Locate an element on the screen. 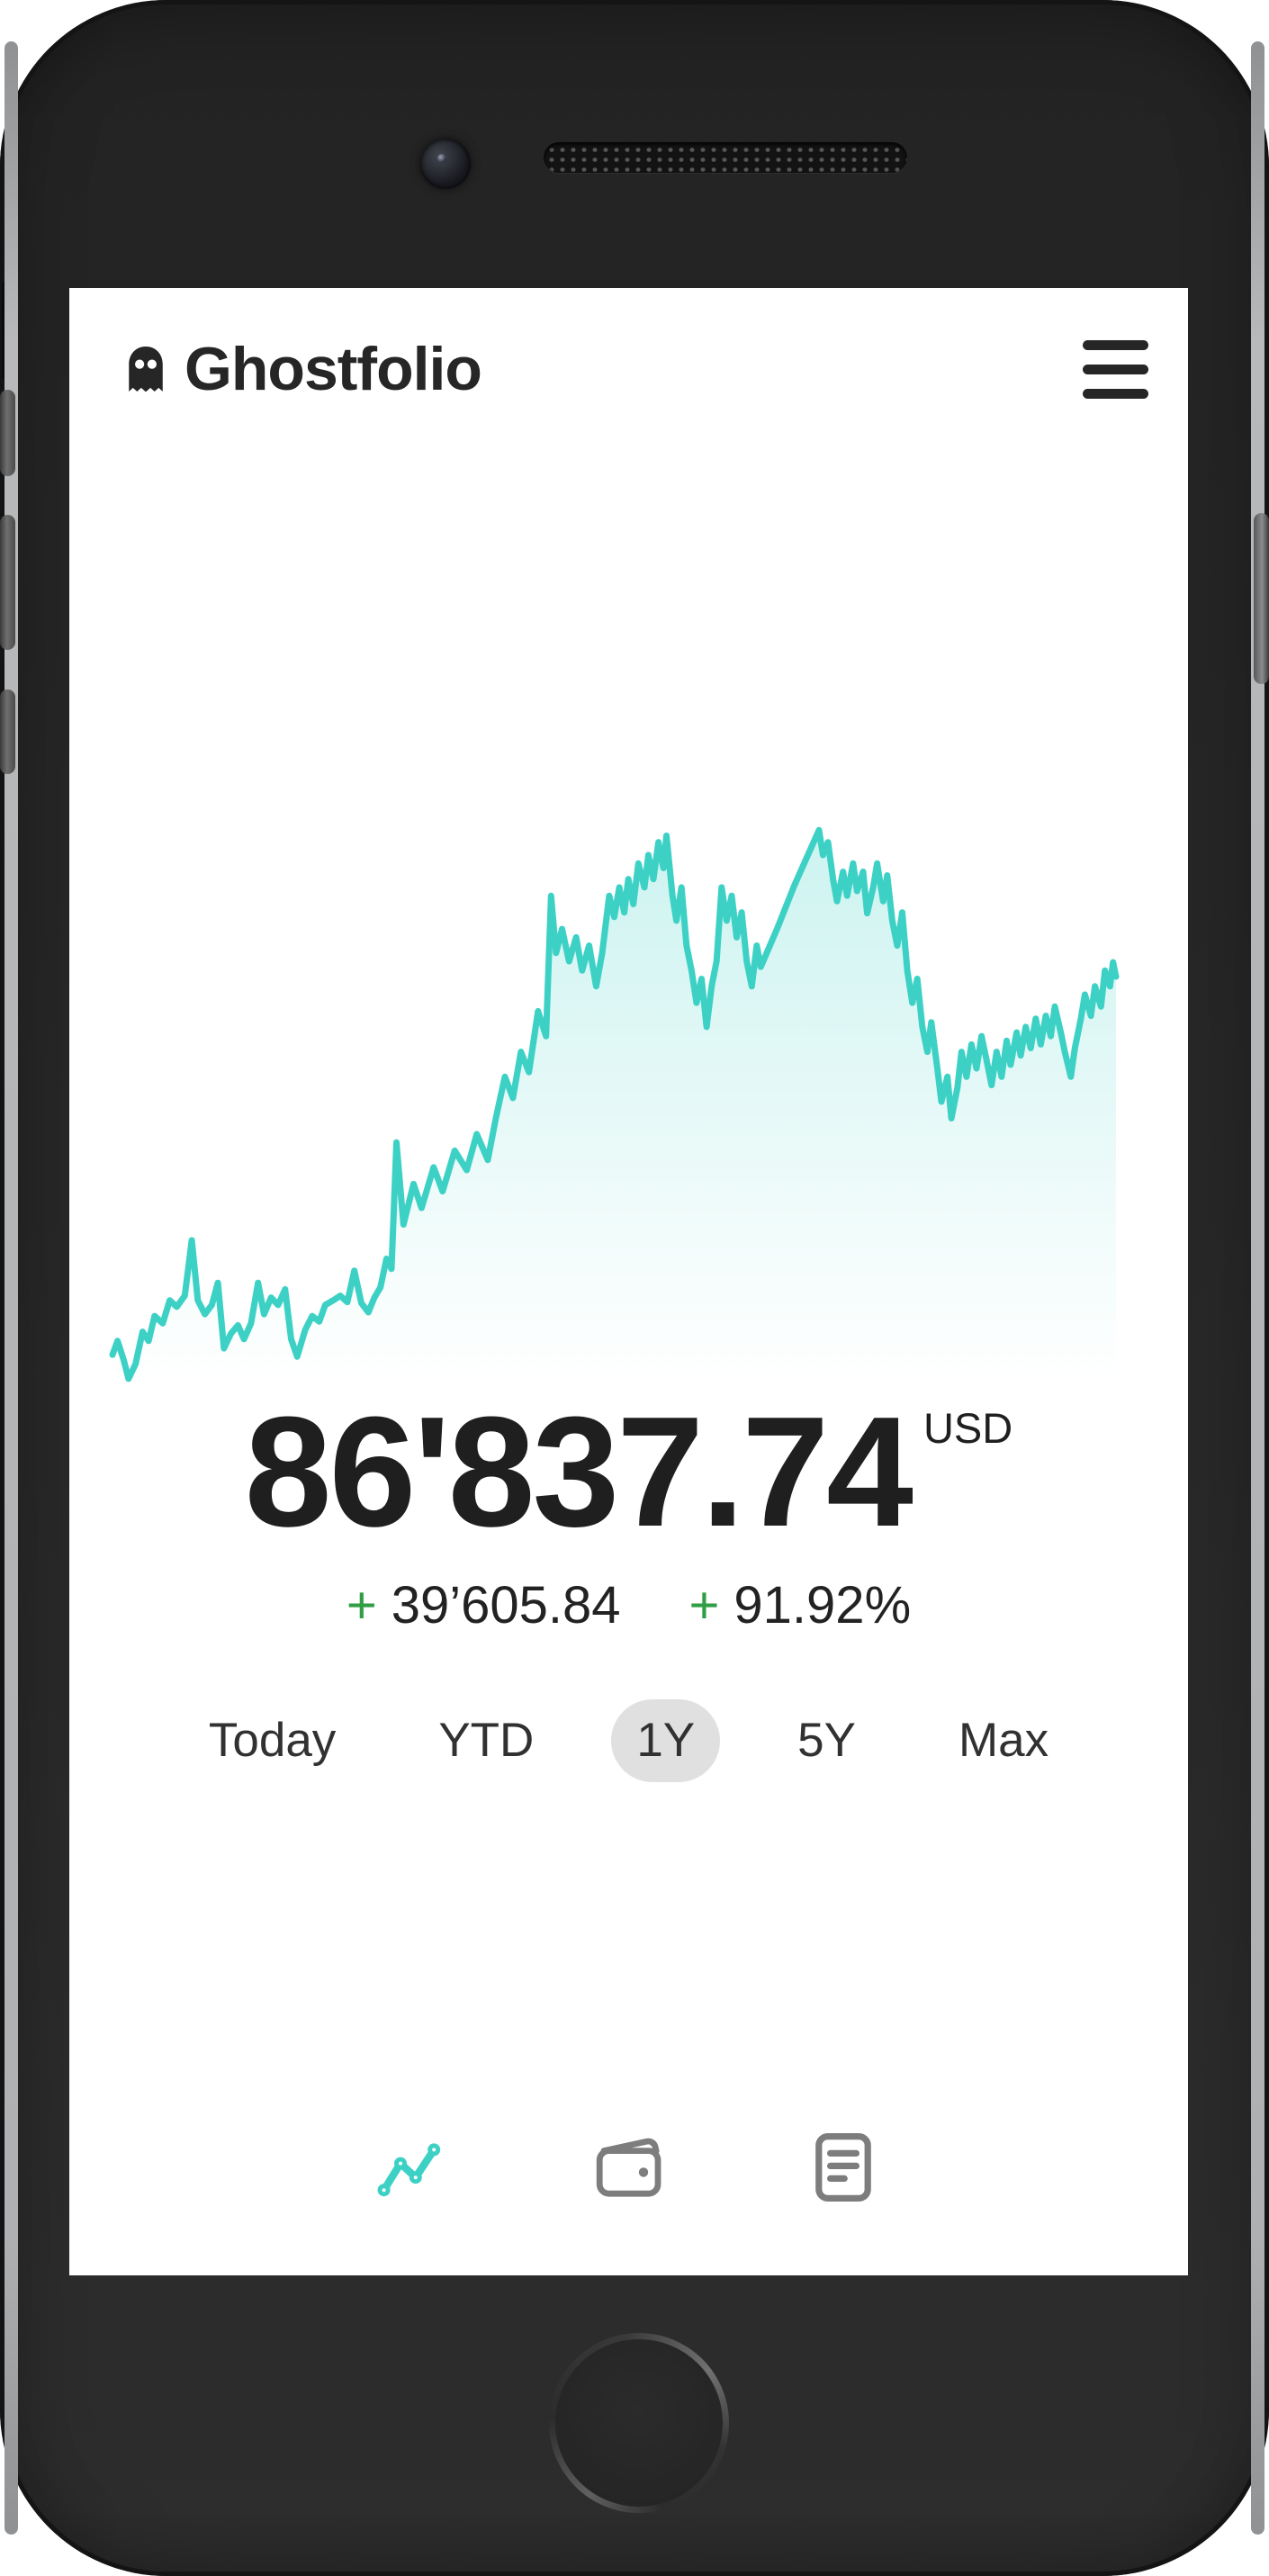 The image size is (1269, 2576). app-logo: Ghostfolio is located at coordinates (303, 369).